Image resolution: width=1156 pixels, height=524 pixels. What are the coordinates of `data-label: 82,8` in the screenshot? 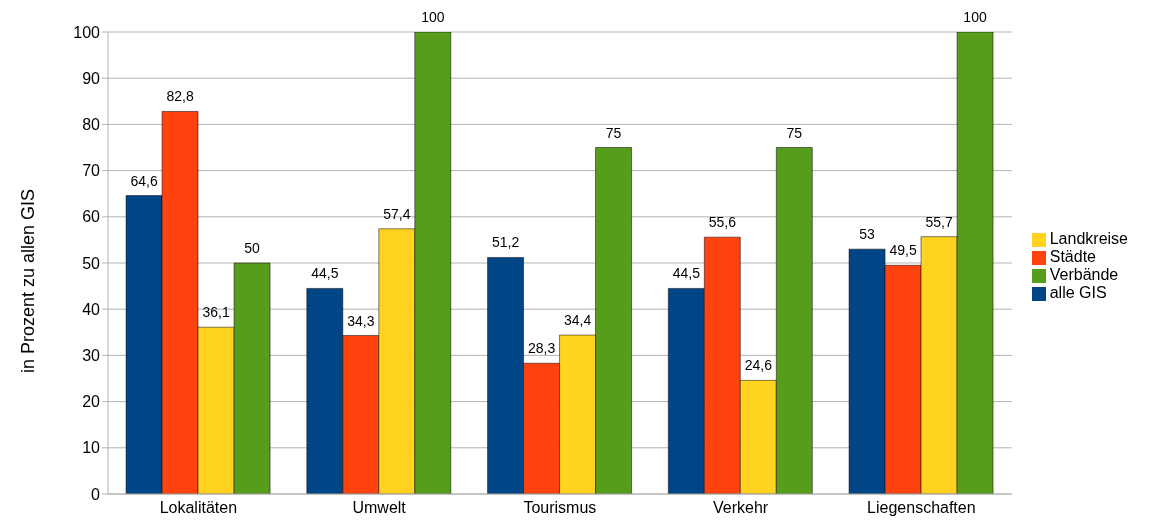 It's located at (180, 96).